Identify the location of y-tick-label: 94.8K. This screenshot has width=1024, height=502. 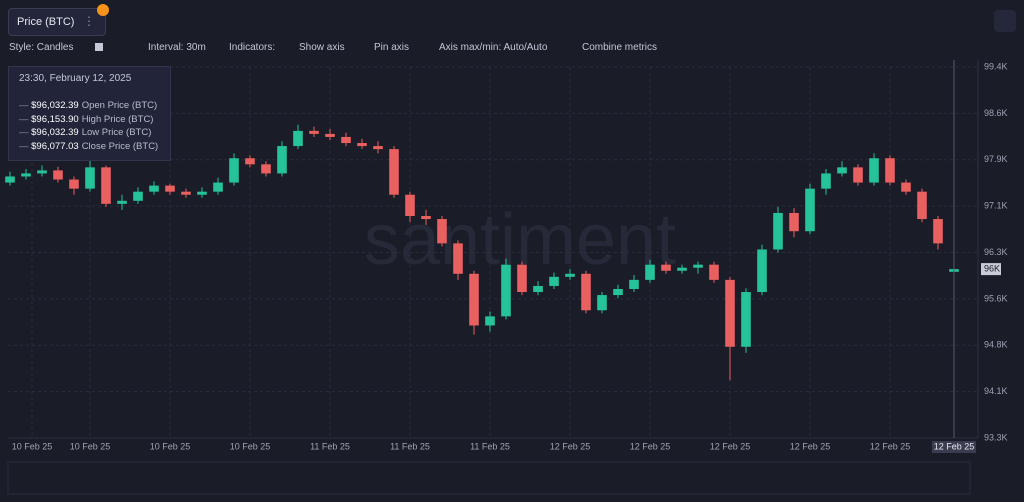
(996, 345).